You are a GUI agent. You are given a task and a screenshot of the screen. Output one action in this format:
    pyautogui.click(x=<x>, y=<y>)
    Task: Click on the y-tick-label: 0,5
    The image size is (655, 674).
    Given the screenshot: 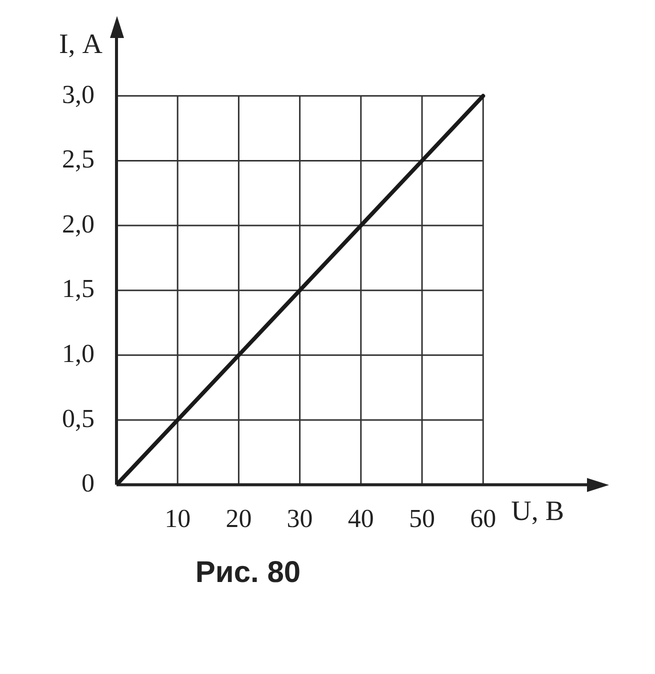 What is the action you would take?
    pyautogui.click(x=78, y=418)
    